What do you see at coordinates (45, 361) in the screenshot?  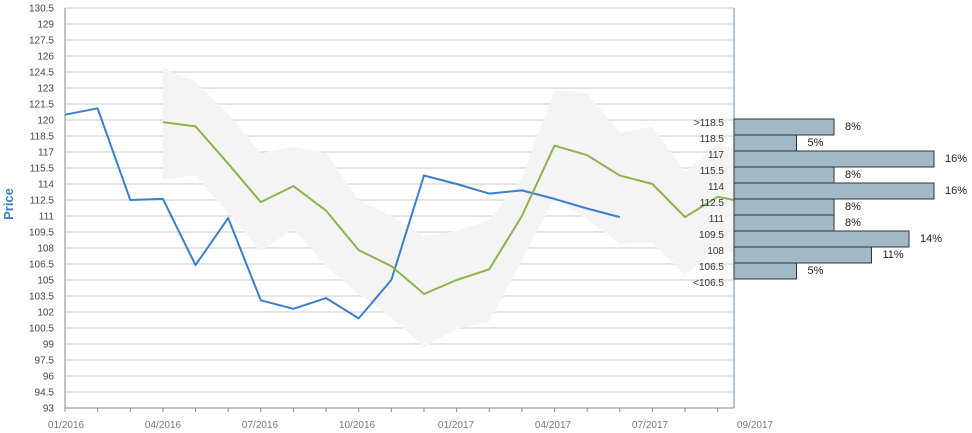 I see `y-tick-label: 97.5` at bounding box center [45, 361].